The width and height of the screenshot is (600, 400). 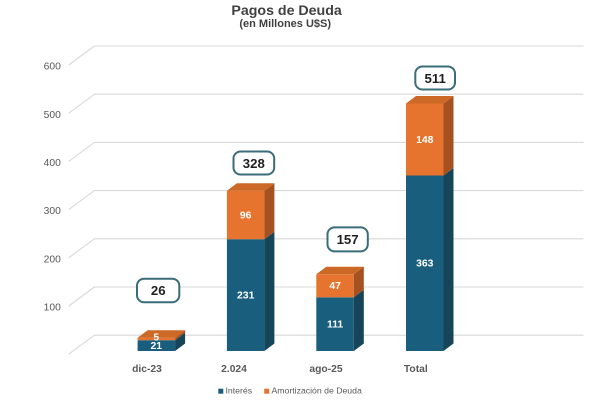 What do you see at coordinates (317, 390) in the screenshot?
I see `svg-text: Amortización de Deuda` at bounding box center [317, 390].